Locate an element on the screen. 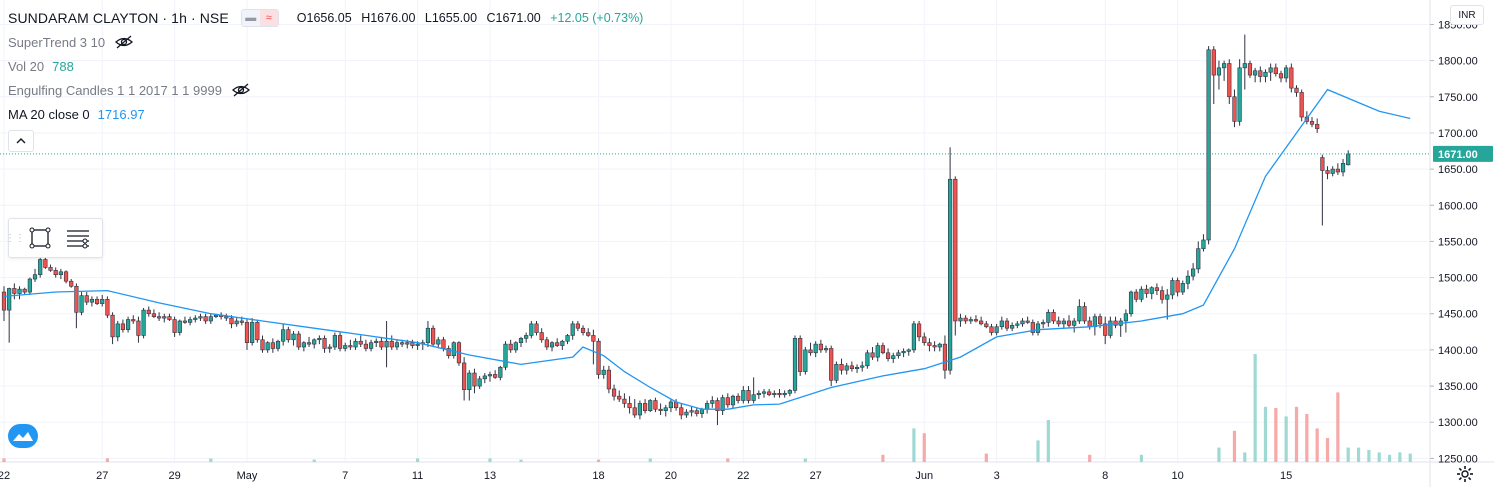 The image size is (1494, 487). wave-mode-icon: ≈ is located at coordinates (268, 18).